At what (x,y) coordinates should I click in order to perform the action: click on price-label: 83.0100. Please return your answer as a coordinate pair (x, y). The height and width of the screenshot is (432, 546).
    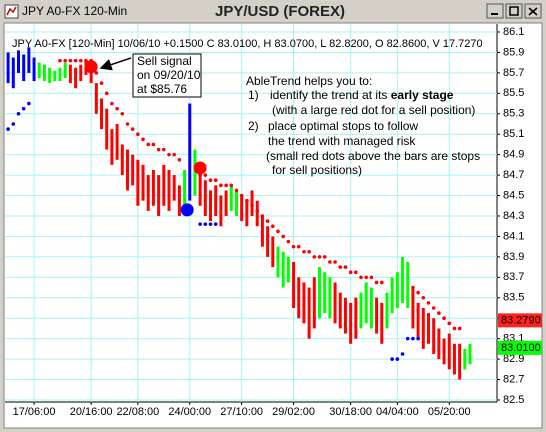
    Looking at the image, I should click on (521, 348).